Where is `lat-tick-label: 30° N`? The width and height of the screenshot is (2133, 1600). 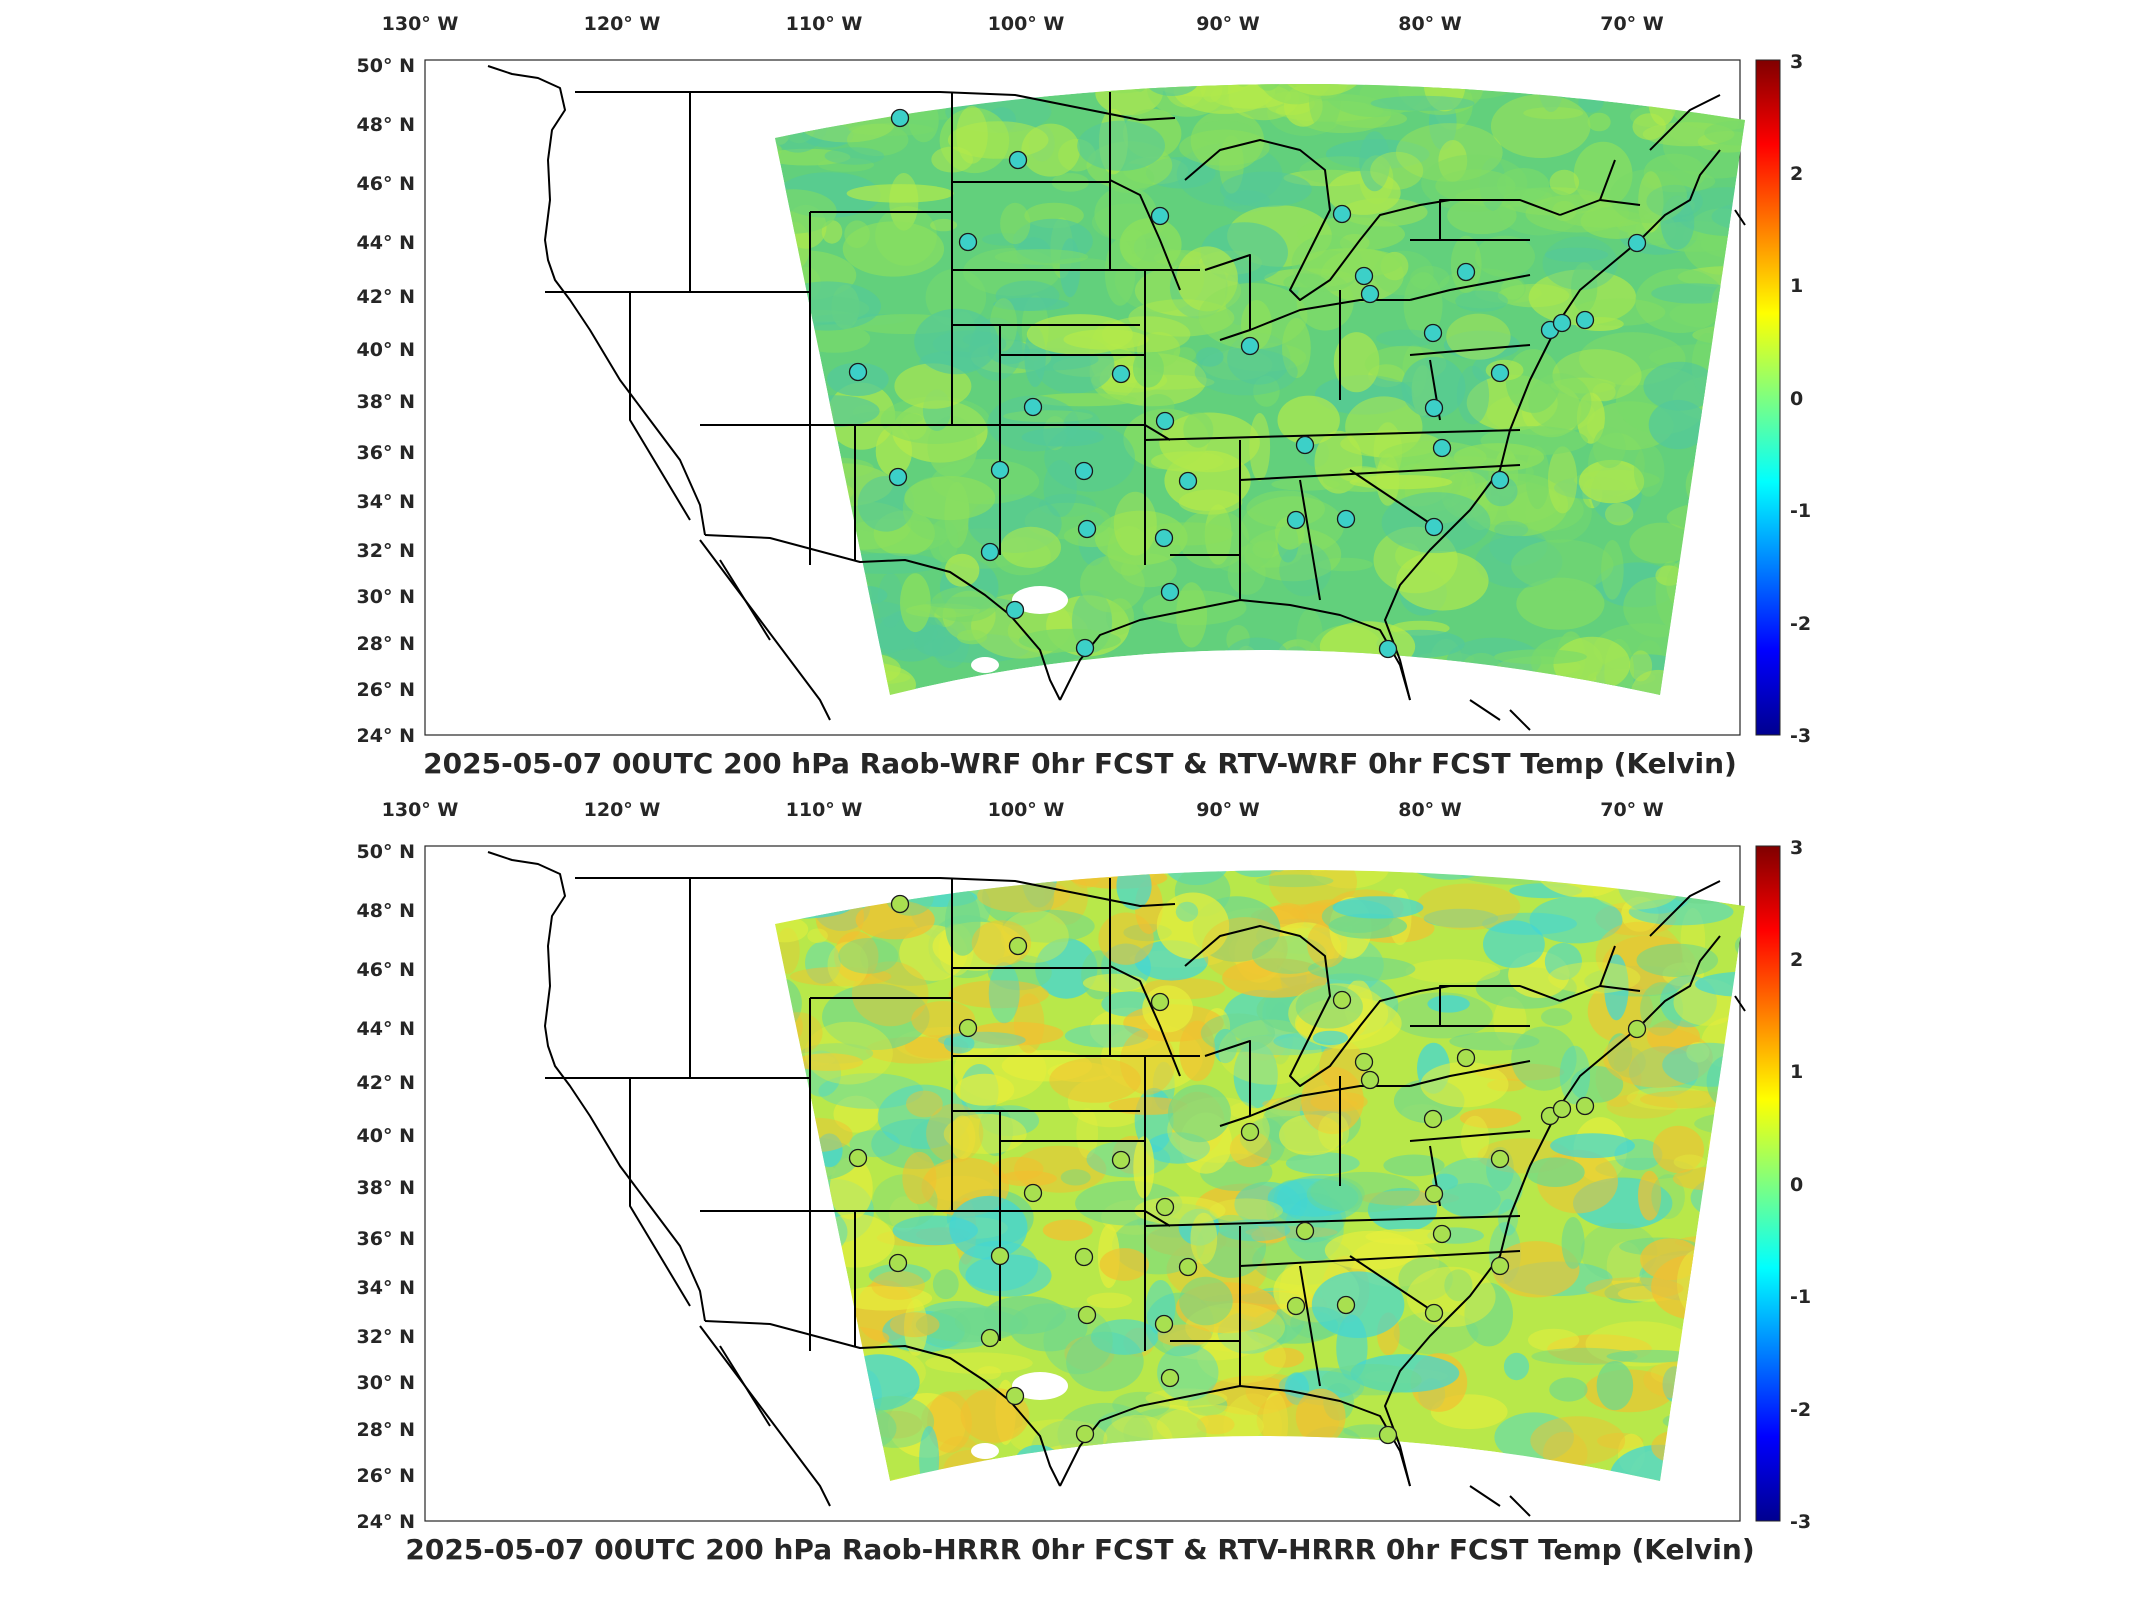
lat-tick-label: 30° N is located at coordinates (386, 597).